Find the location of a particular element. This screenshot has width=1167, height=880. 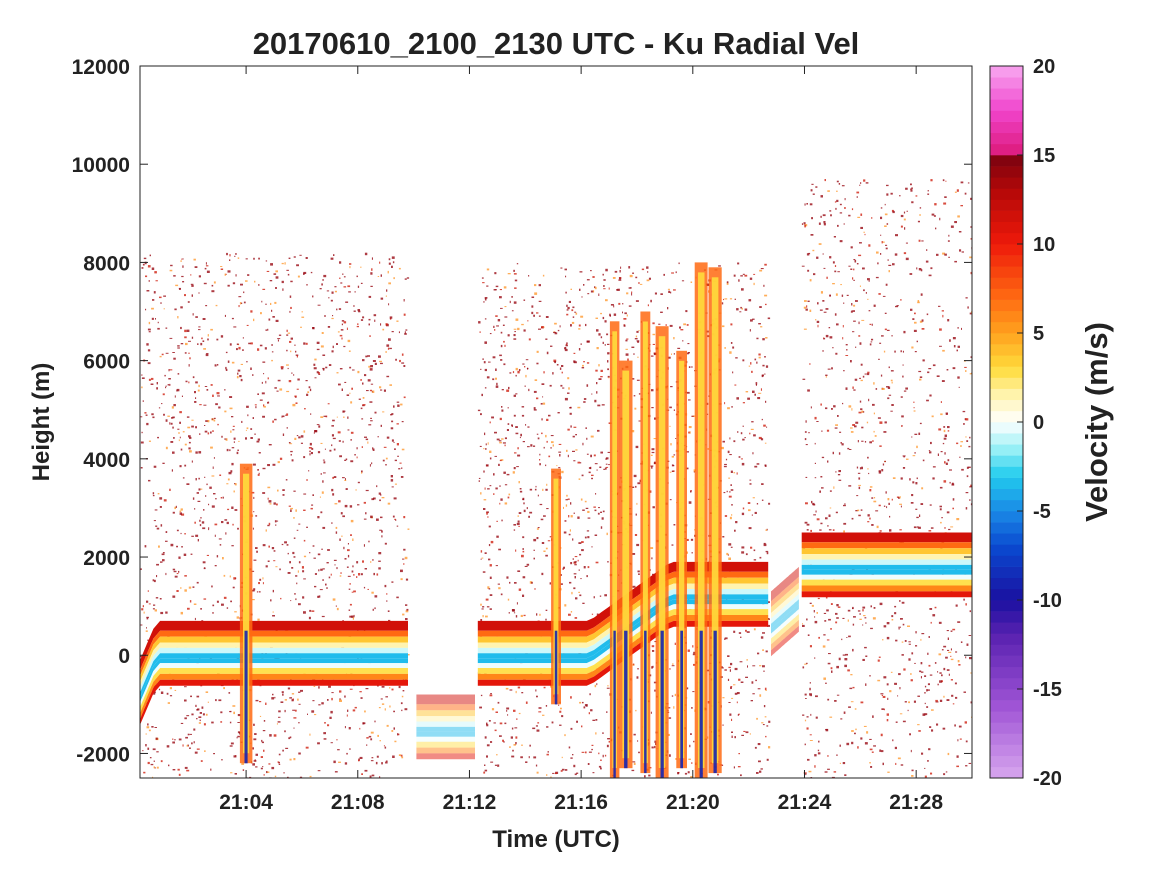

colorbar-tick-label: 5 is located at coordinates (1038, 334).